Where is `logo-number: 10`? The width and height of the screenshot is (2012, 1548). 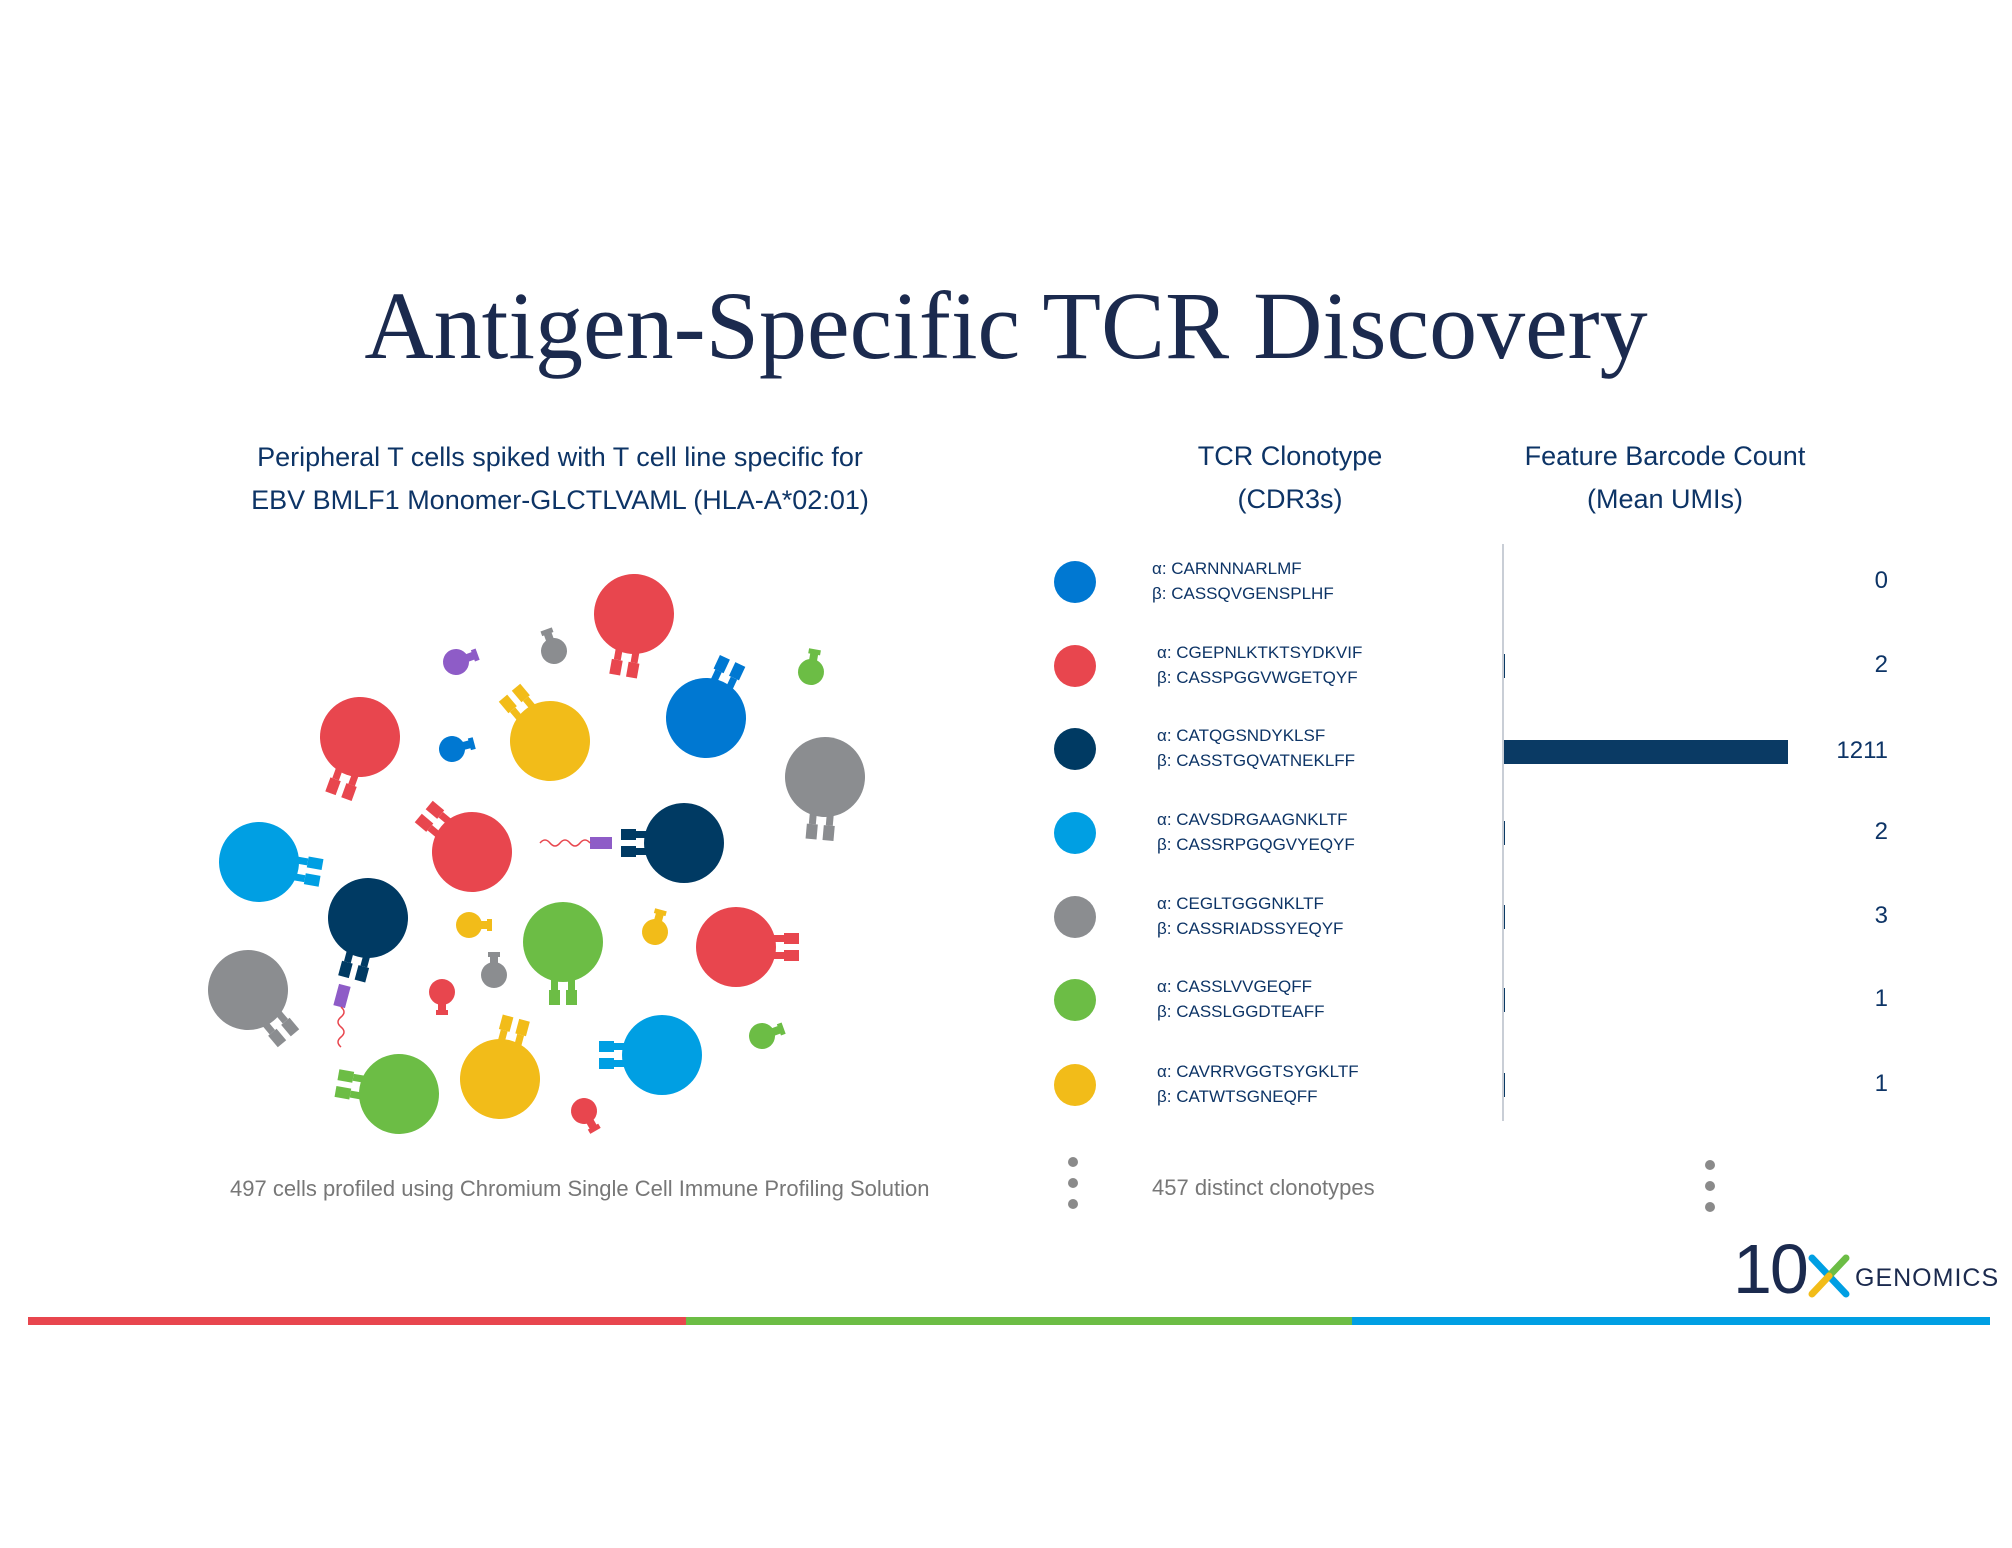
logo-number: 10 is located at coordinates (1771, 1269).